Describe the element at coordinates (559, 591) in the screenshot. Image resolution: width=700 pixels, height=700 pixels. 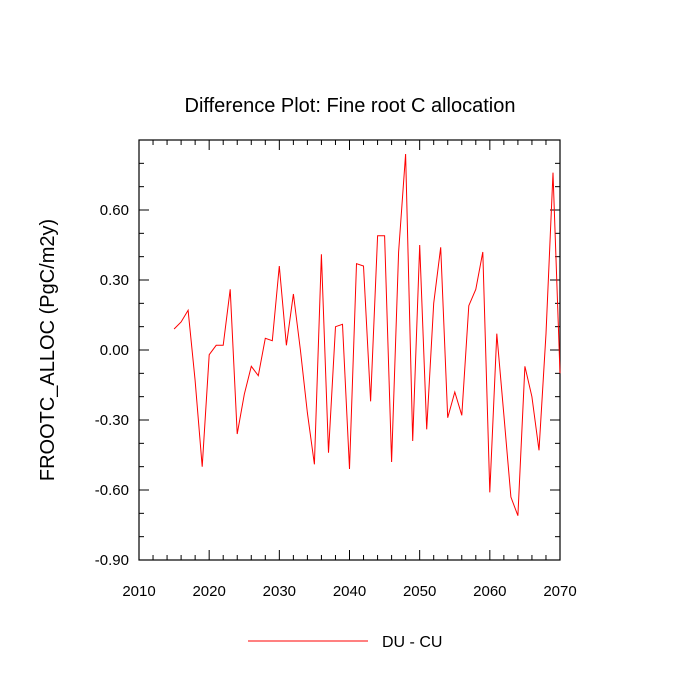
I see `x-tick-label: 2070` at that location.